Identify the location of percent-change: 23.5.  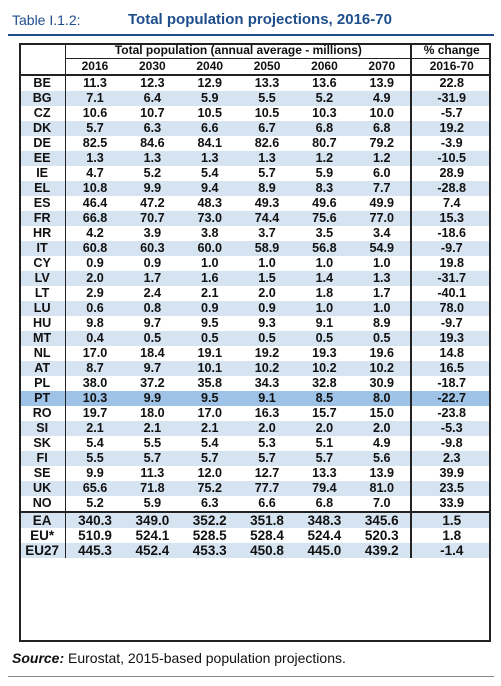
(450, 488).